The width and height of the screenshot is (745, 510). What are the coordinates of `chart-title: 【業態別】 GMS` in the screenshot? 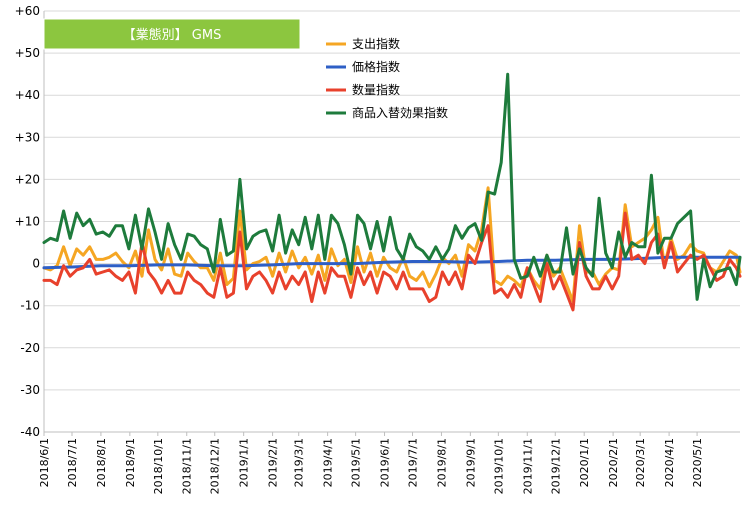 It's located at (172, 35).